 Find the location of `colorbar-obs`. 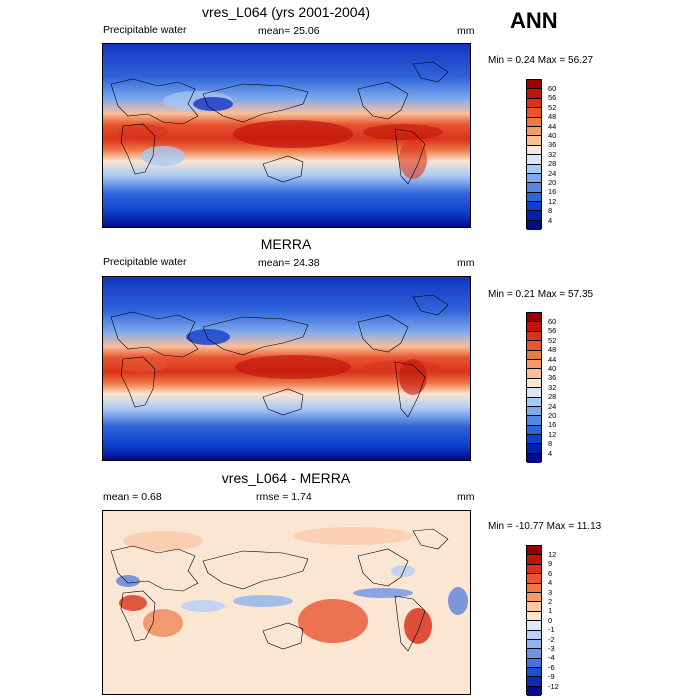

colorbar-obs is located at coordinates (534, 388).